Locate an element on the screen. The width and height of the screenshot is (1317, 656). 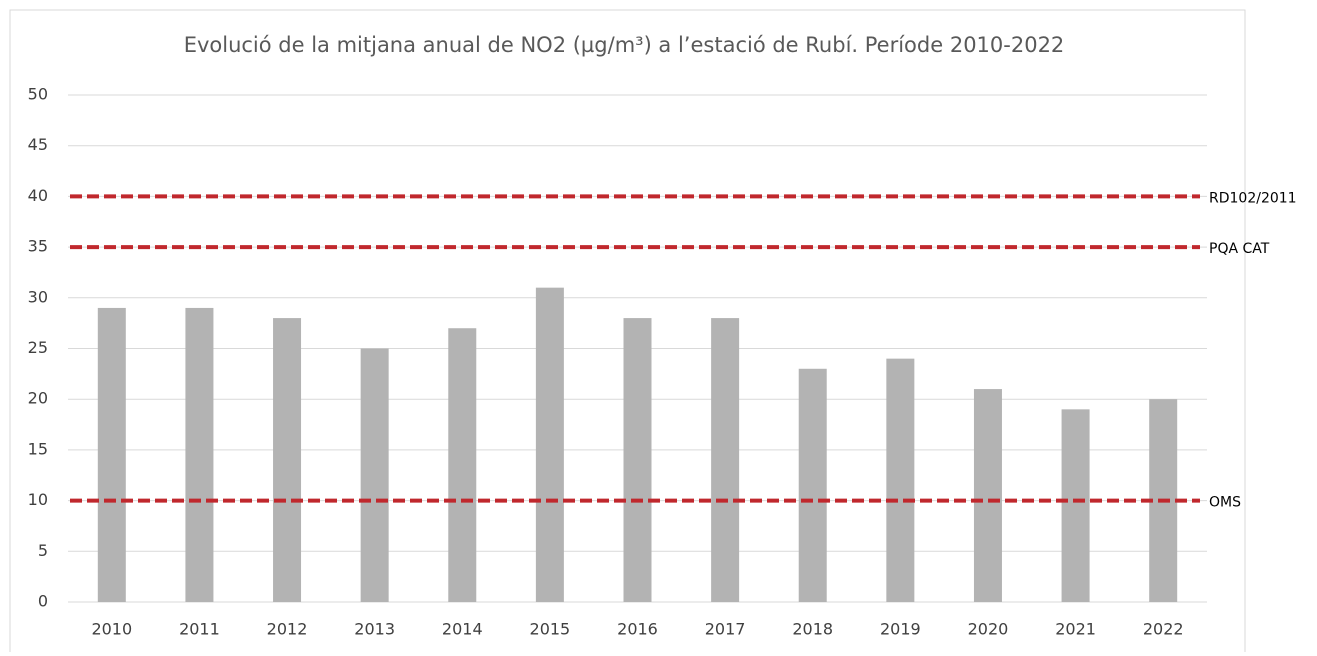
y-tick-label: 35 is located at coordinates (38, 246).